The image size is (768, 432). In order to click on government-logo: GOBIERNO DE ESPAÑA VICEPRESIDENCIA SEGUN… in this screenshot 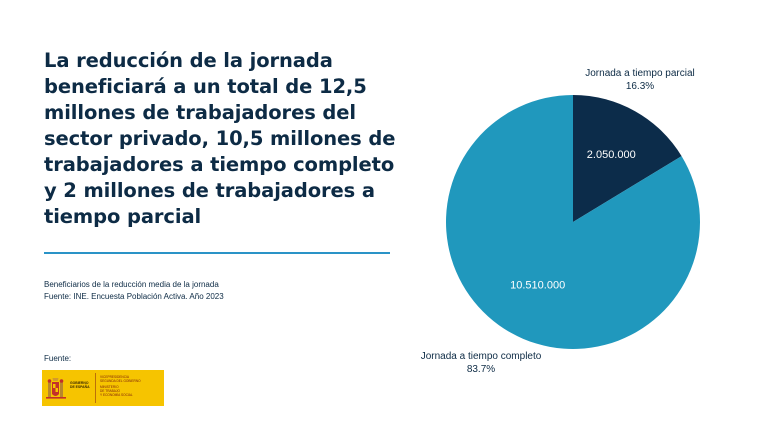, I will do `click(103, 388)`.